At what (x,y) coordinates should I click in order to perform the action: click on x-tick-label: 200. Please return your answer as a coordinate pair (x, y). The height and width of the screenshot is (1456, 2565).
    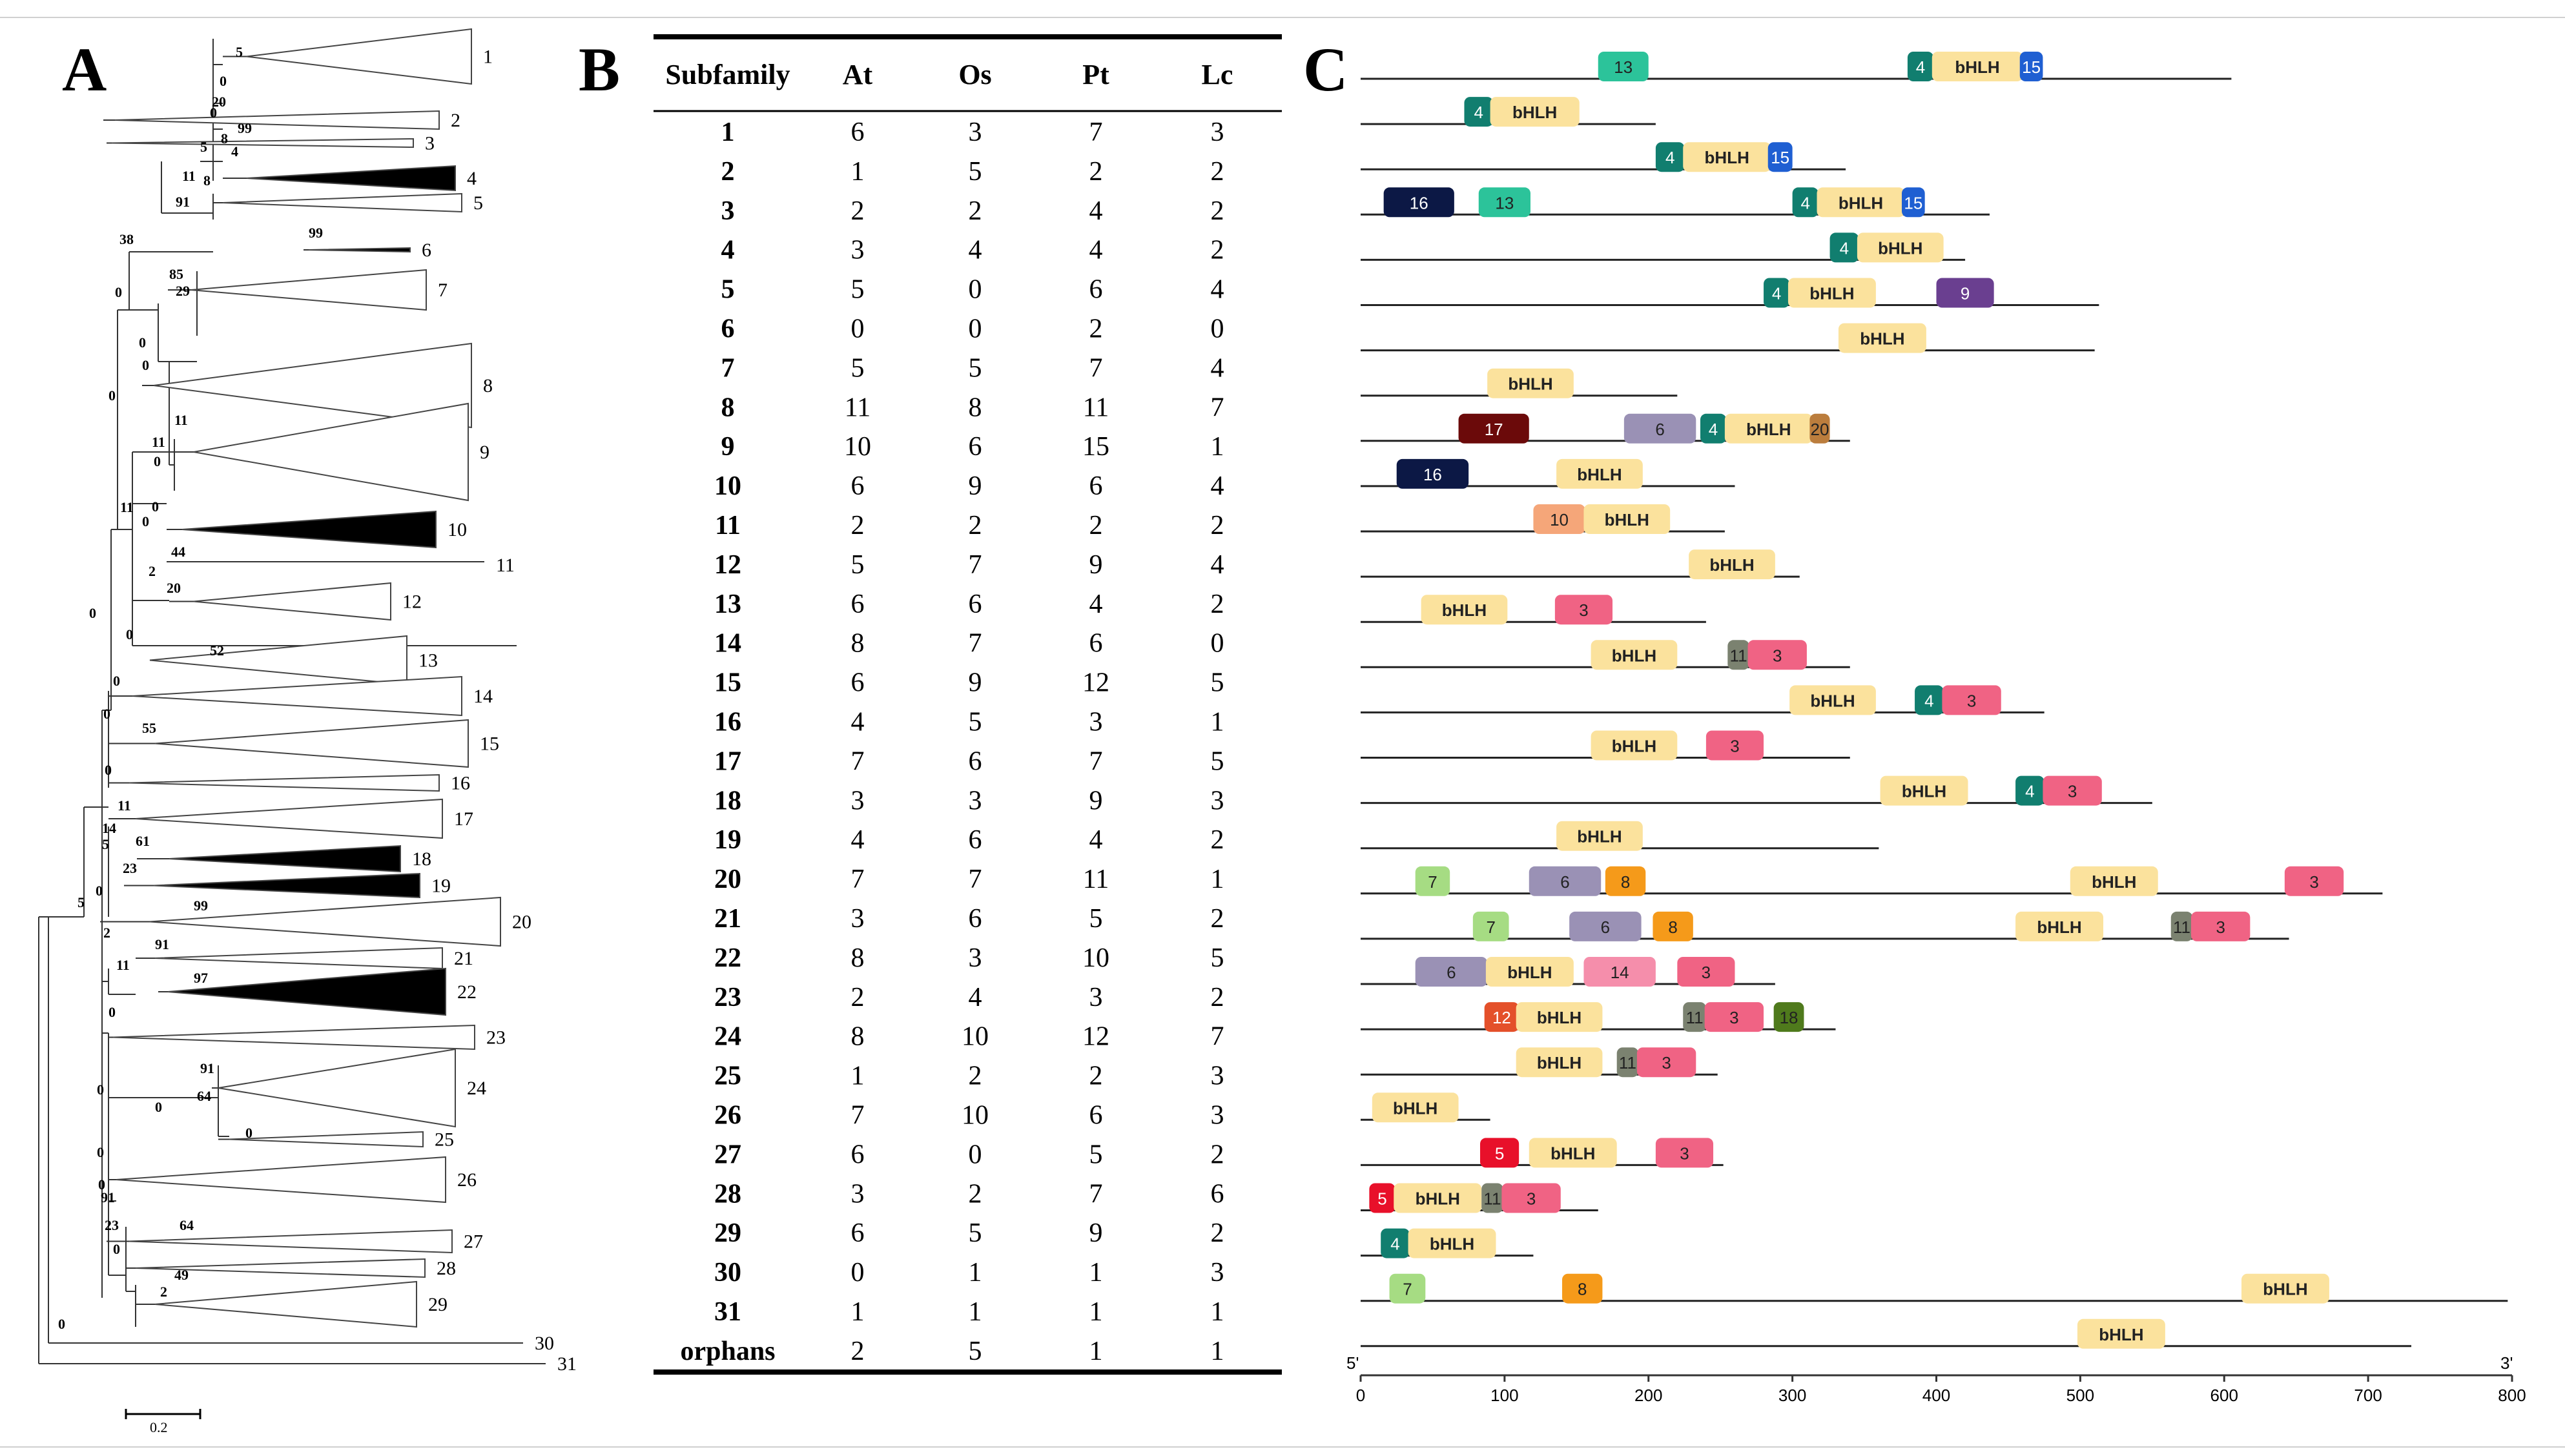
    Looking at the image, I should click on (1648, 1395).